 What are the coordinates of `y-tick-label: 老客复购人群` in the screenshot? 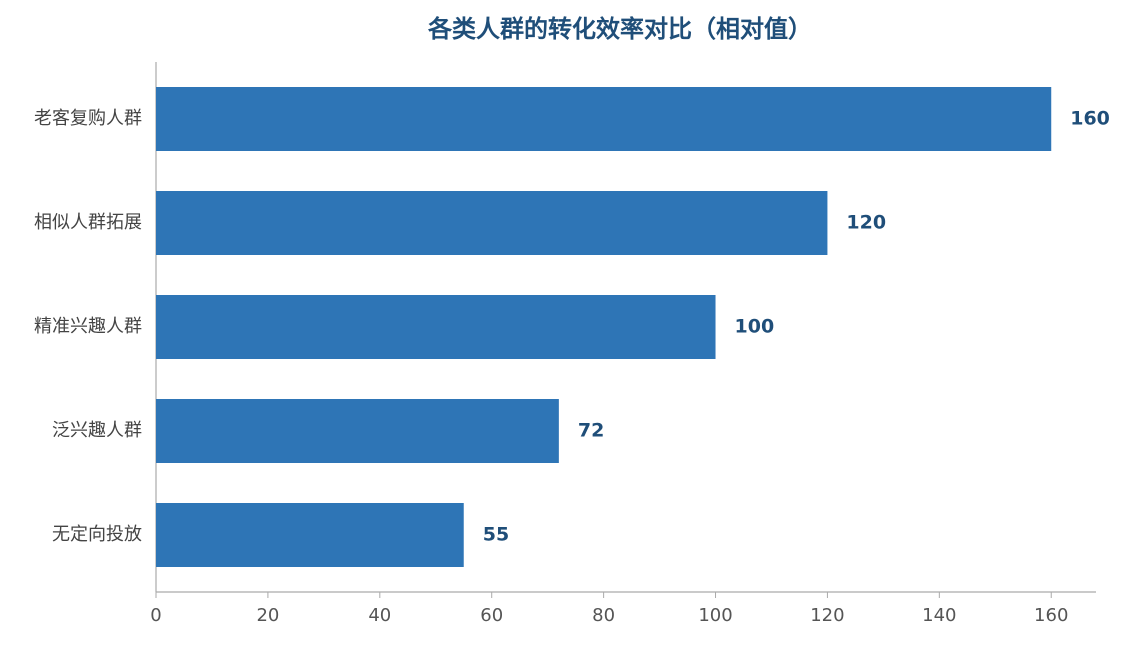 It's located at (88, 118).